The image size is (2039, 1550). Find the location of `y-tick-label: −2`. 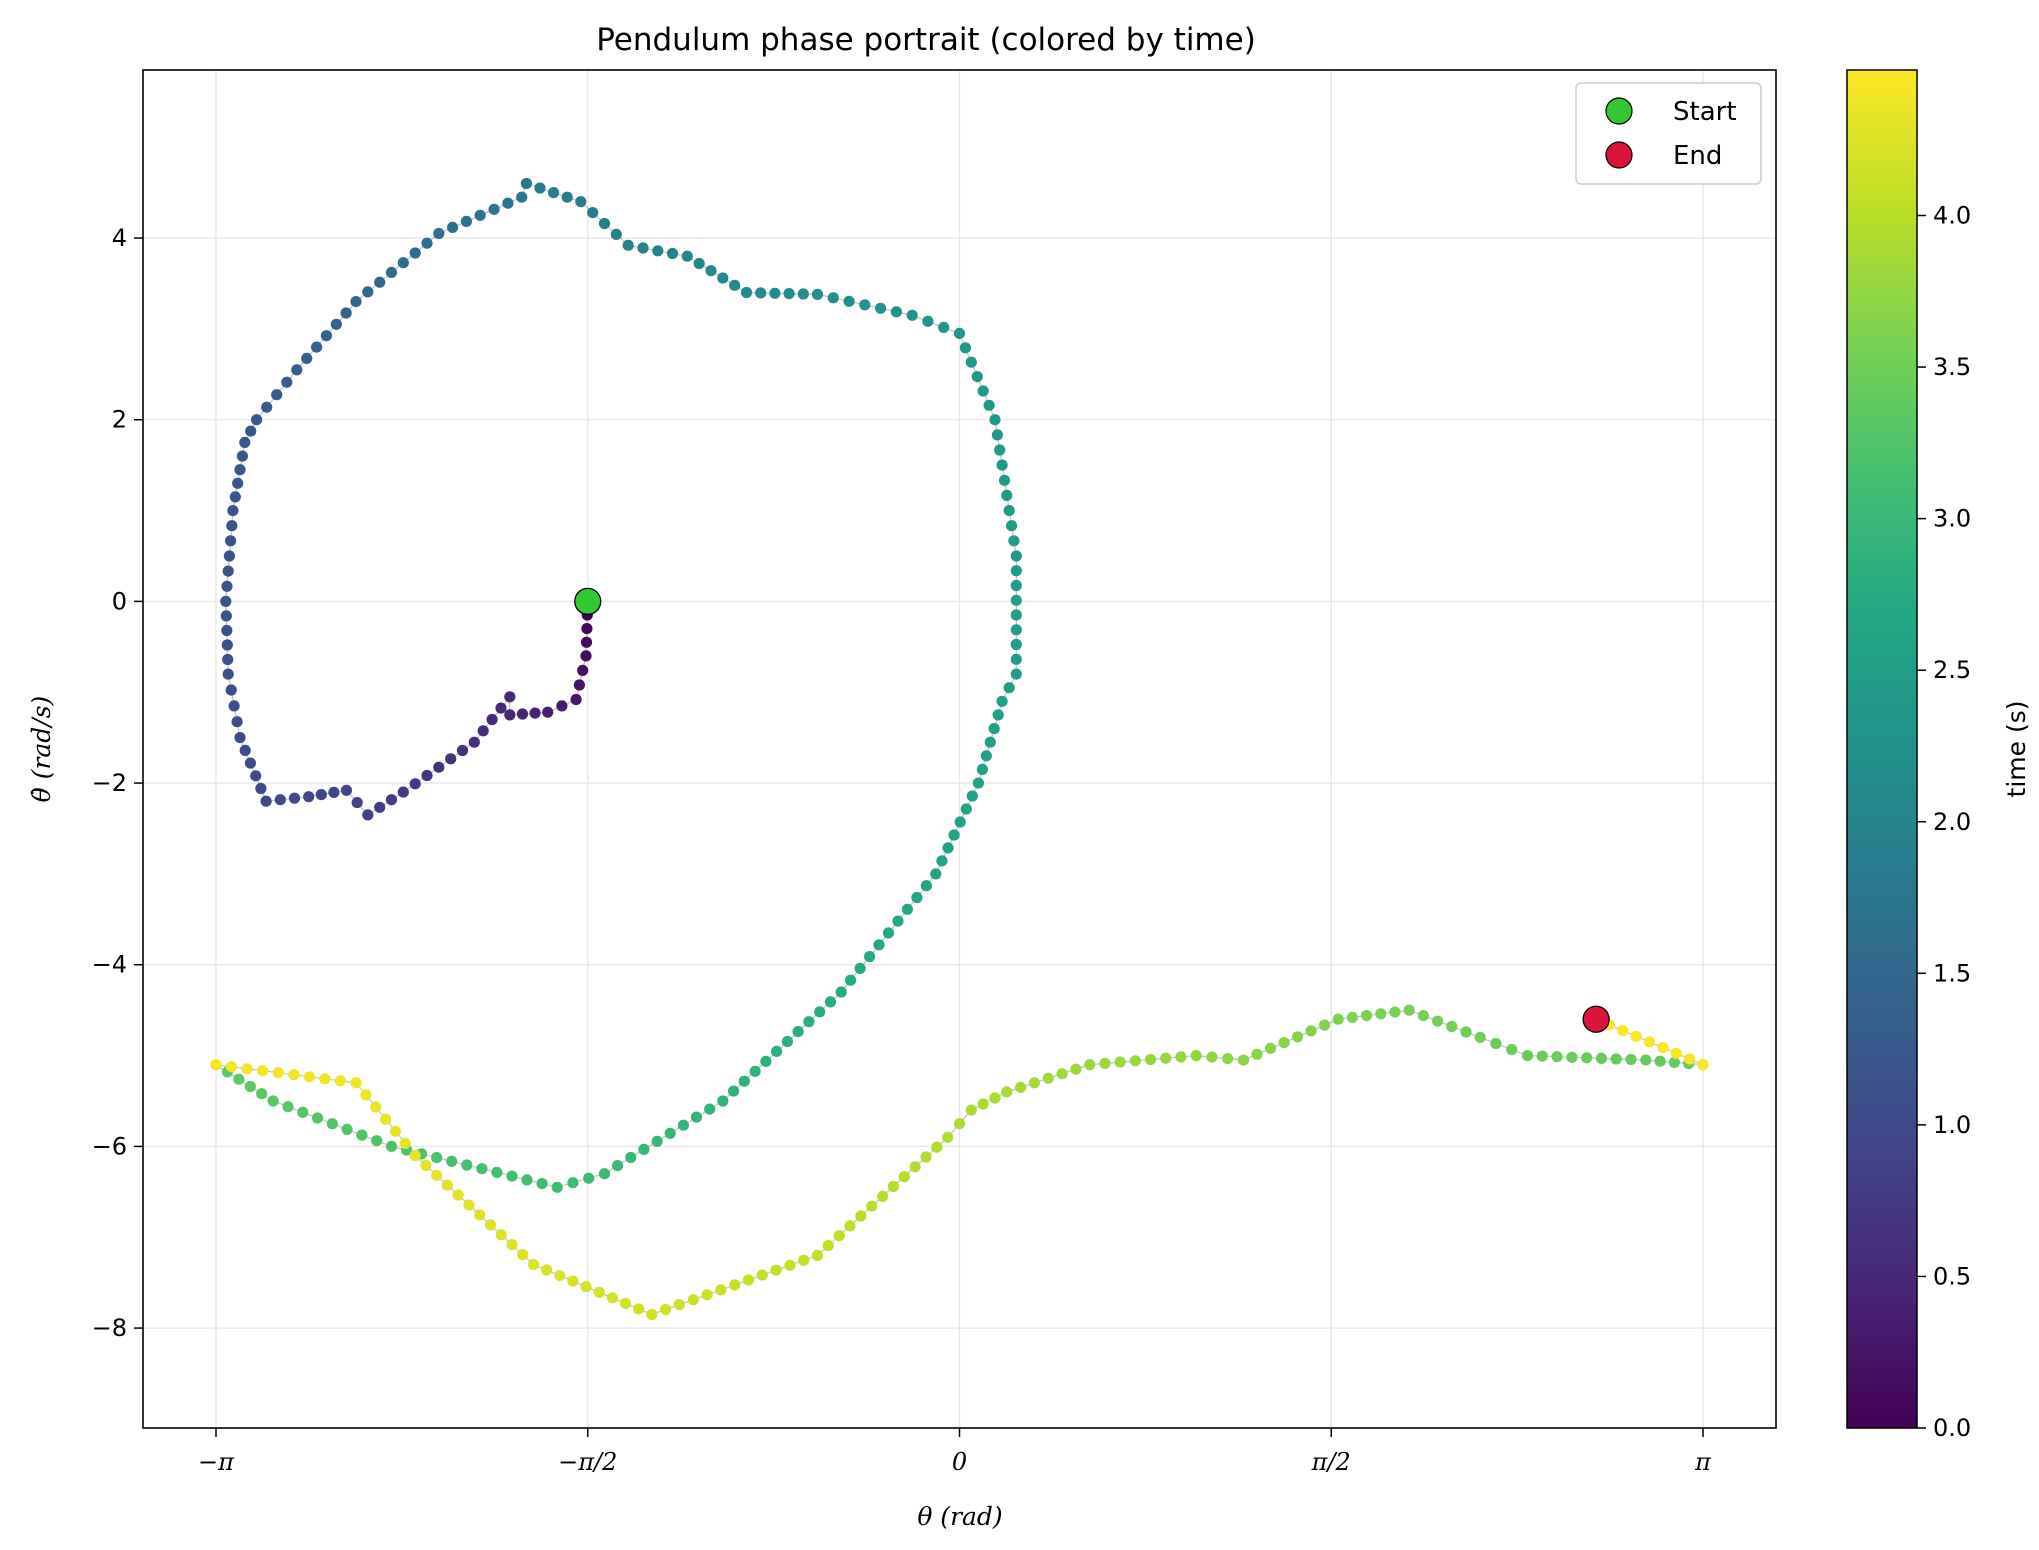

y-tick-label: −2 is located at coordinates (109, 783).